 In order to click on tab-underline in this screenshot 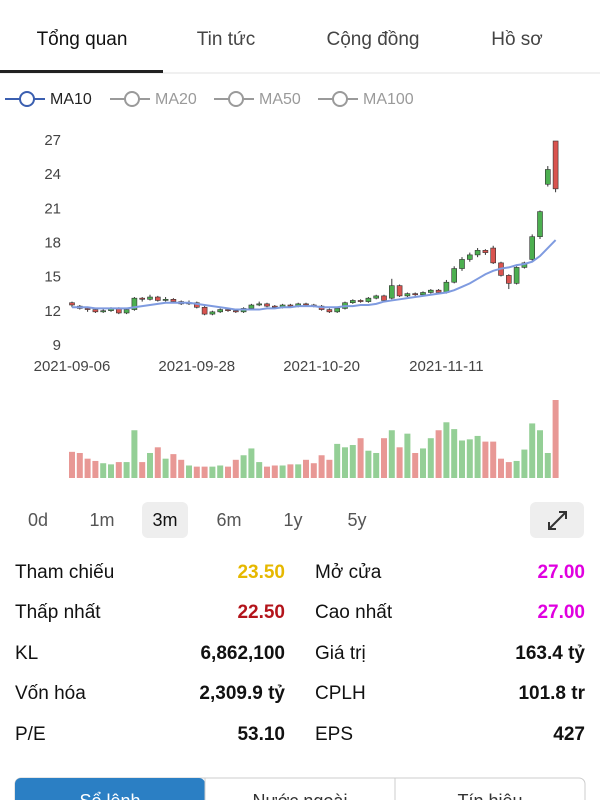, I will do `click(81, 71)`.